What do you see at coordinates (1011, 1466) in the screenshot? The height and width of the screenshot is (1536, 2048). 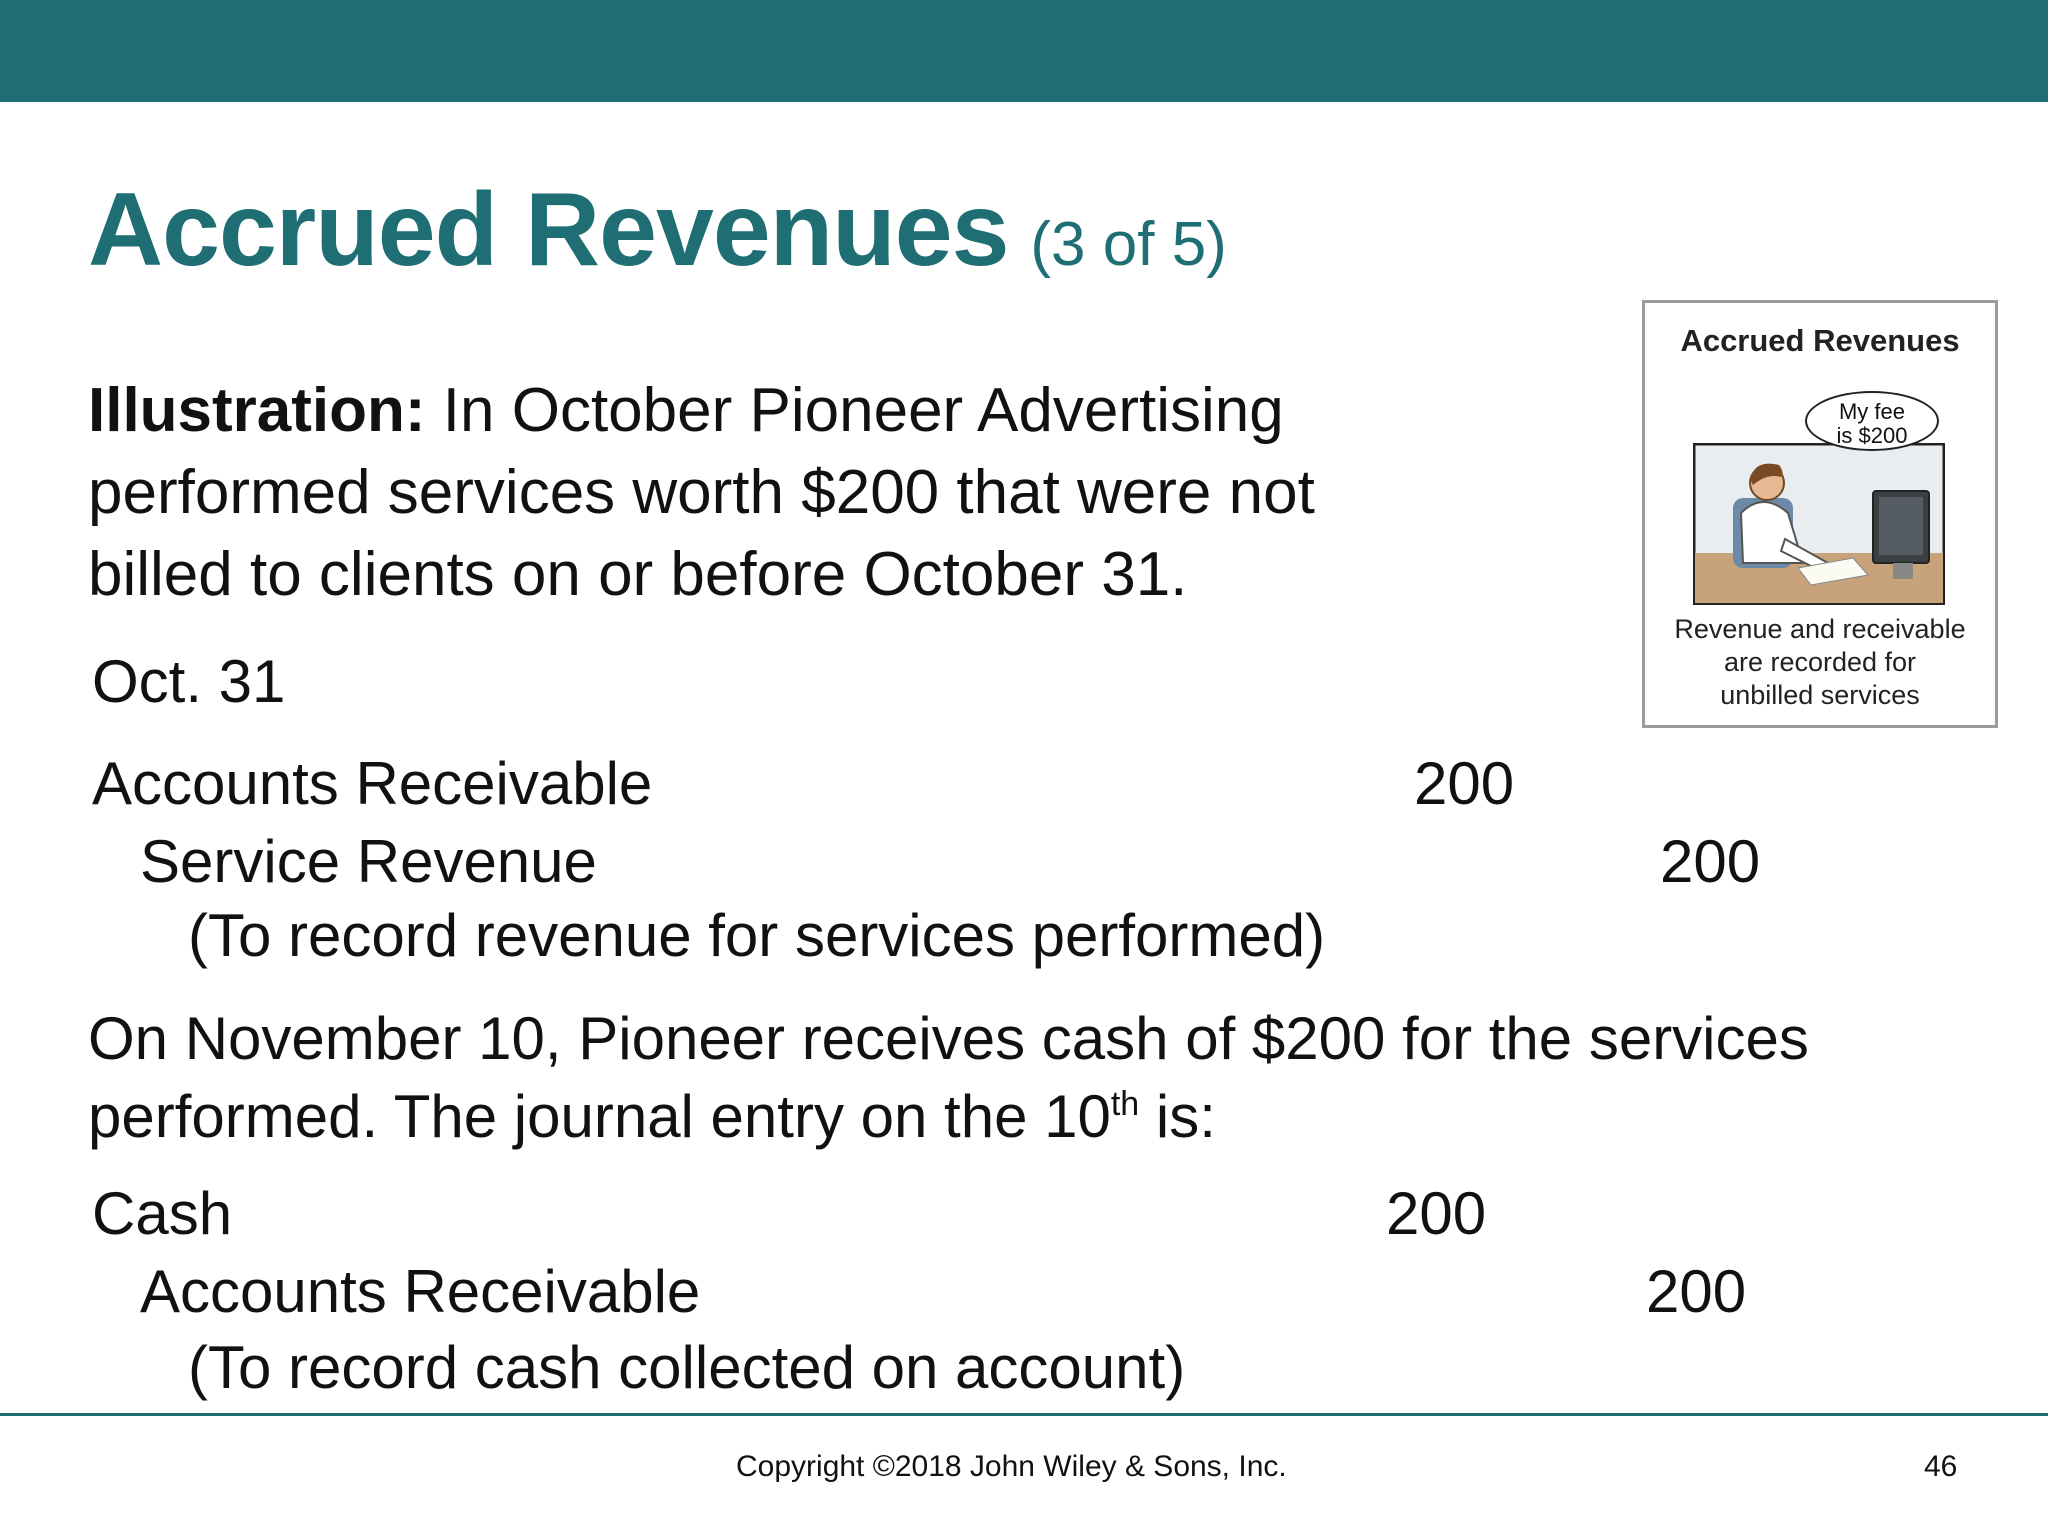 I see `copyright-notice: Copyright ©2018 John Wiley & Sons, Inc.` at bounding box center [1011, 1466].